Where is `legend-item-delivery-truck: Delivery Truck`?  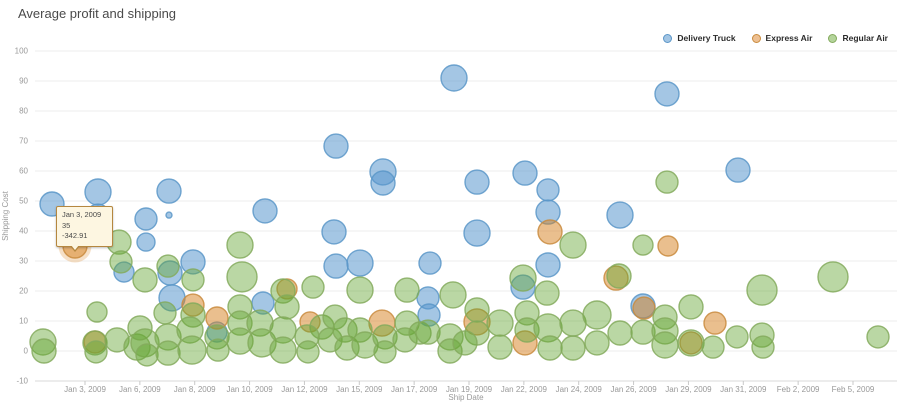 legend-item-delivery-truck: Delivery Truck is located at coordinates (699, 38).